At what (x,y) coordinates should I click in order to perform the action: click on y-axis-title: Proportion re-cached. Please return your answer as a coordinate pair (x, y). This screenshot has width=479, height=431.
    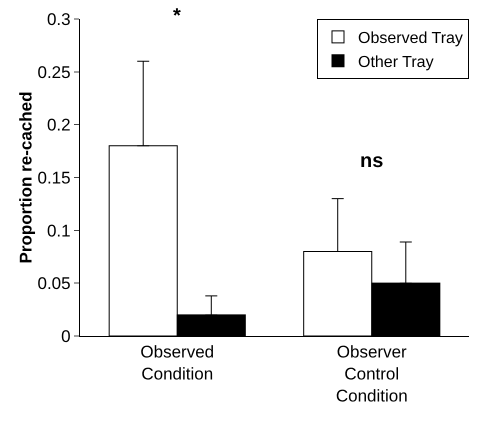
    Looking at the image, I should click on (26, 178).